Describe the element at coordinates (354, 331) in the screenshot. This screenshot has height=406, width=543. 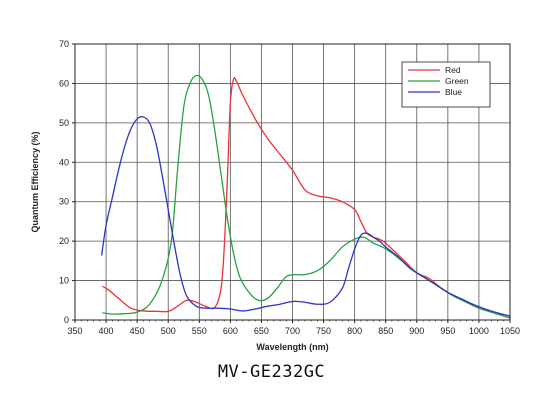
I see `x-tick-label: 800` at that location.